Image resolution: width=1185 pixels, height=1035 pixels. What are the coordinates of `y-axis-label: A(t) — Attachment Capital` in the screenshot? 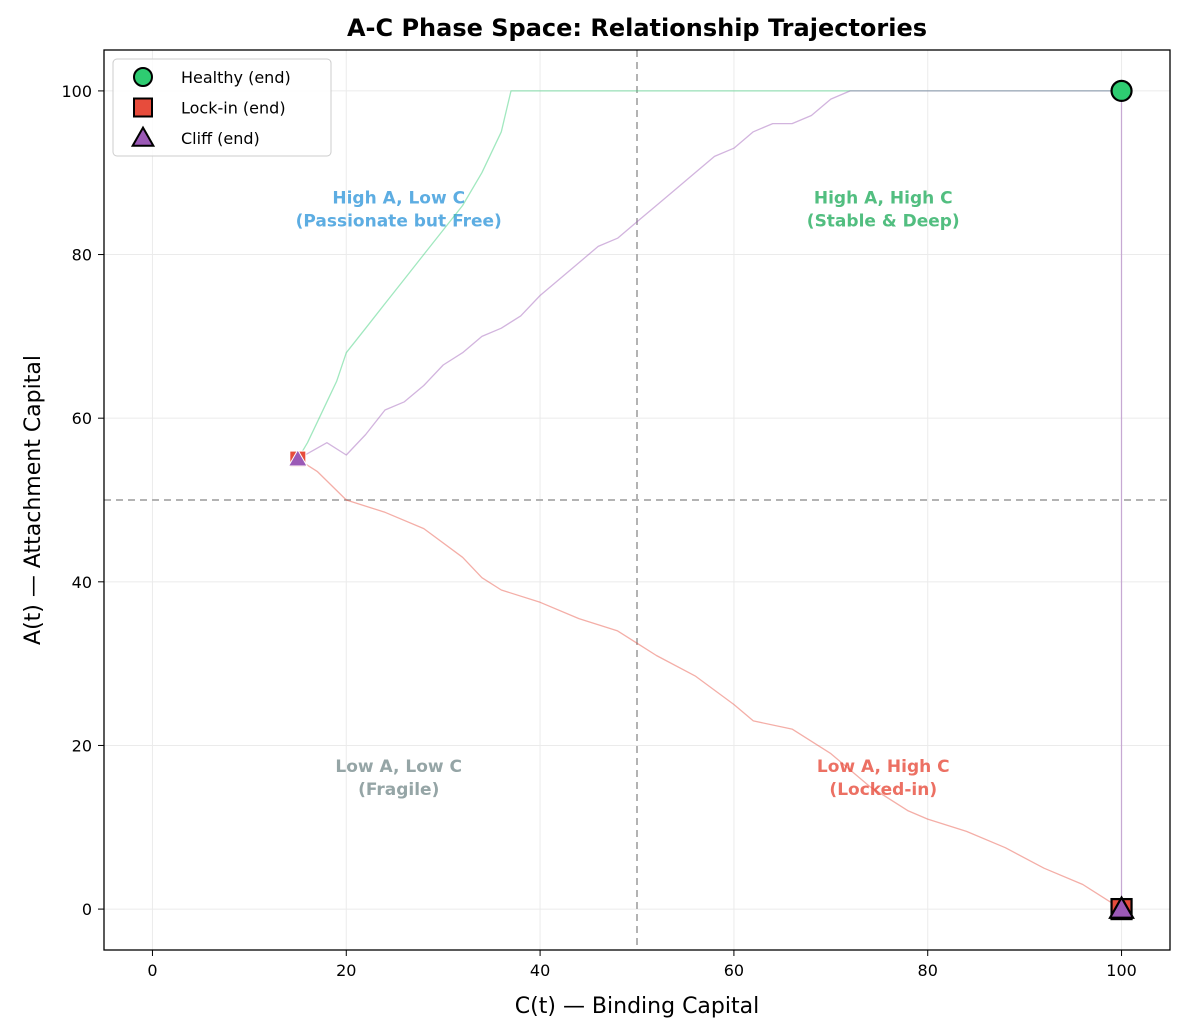 It's located at (33, 500).